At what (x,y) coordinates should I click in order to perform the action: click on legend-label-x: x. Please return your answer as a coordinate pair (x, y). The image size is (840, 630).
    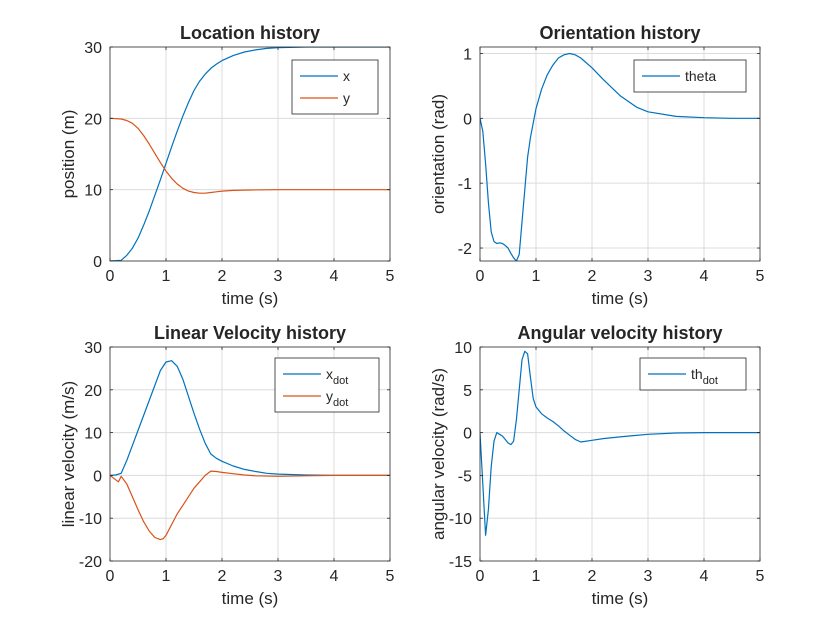
    Looking at the image, I should click on (346, 76).